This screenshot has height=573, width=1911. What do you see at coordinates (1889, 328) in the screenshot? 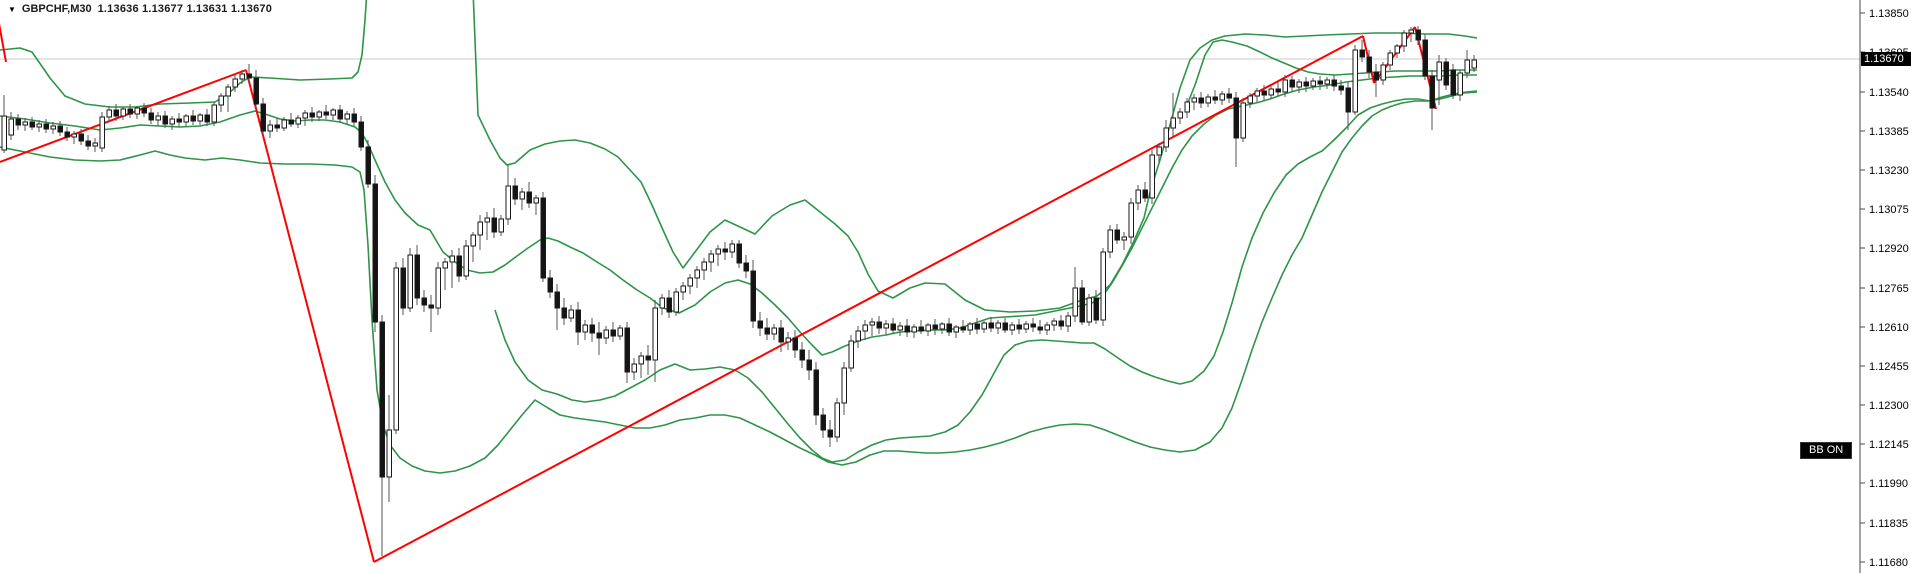
I see `axis-price-label: 1.12610` at bounding box center [1889, 328].